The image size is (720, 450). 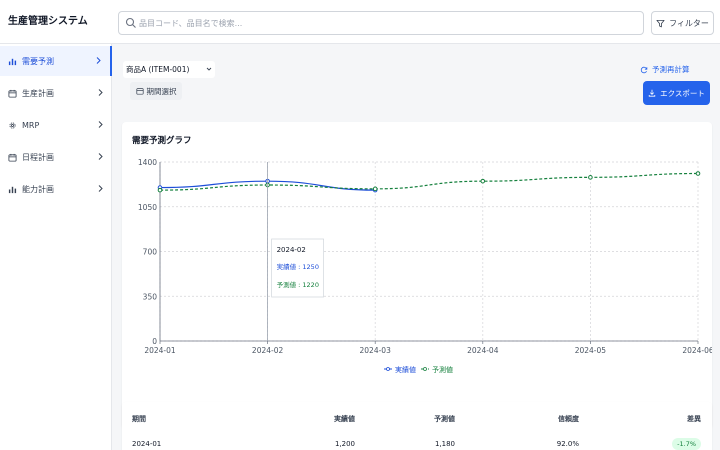 What do you see at coordinates (139, 419) in the screenshot?
I see `column-header-period: 期間` at bounding box center [139, 419].